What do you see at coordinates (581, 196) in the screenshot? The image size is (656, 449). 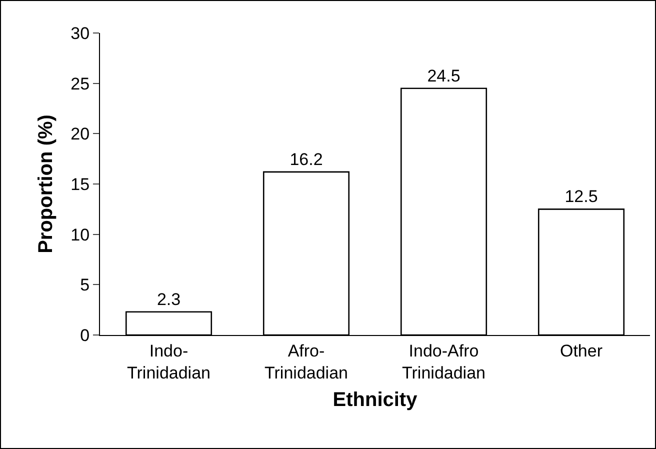 I see `data-label: 12.5` at bounding box center [581, 196].